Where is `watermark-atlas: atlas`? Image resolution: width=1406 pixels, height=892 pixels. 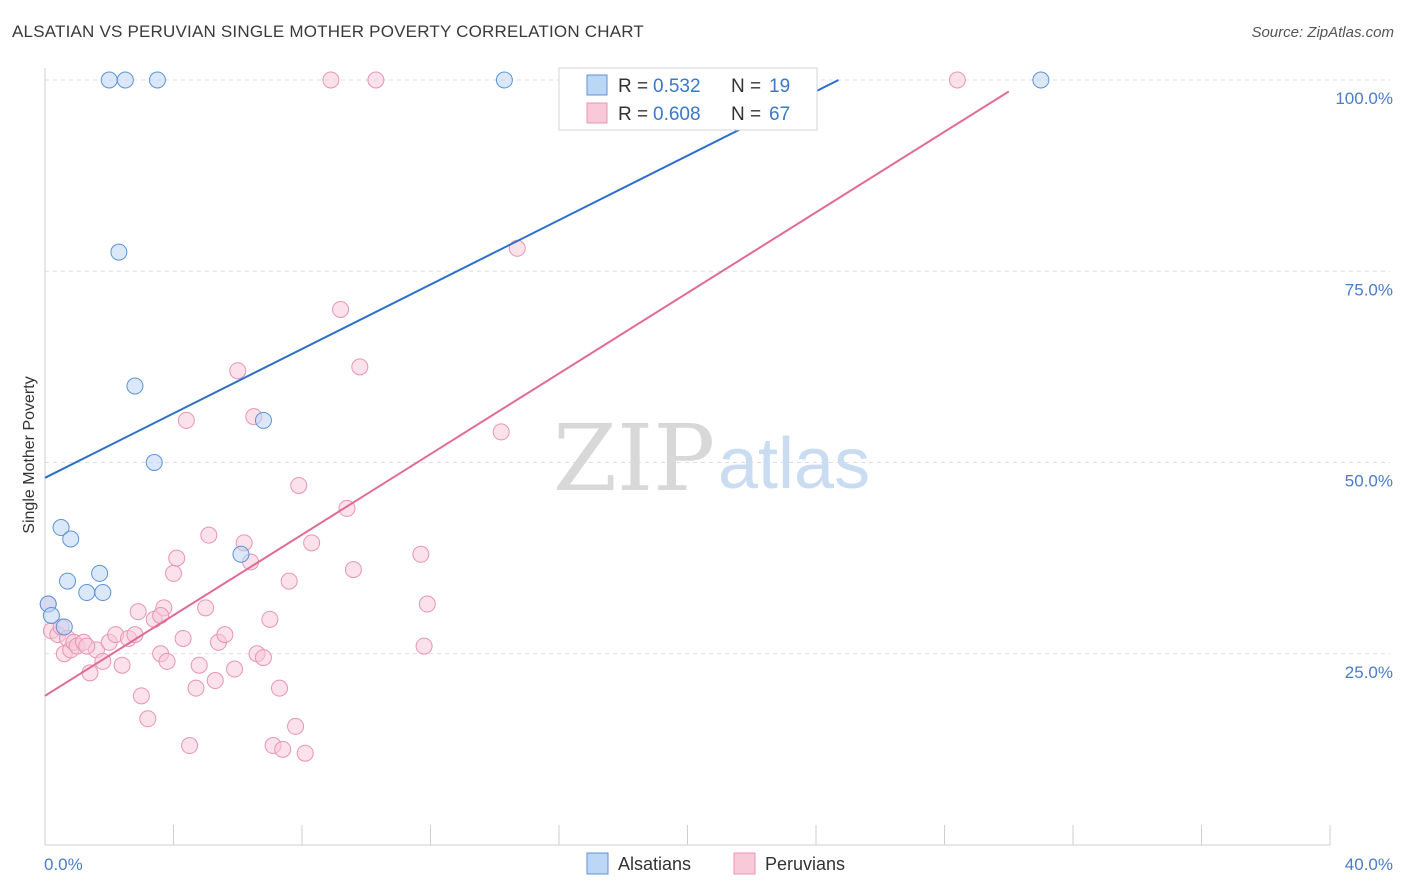
watermark-atlas: atlas is located at coordinates (794, 464).